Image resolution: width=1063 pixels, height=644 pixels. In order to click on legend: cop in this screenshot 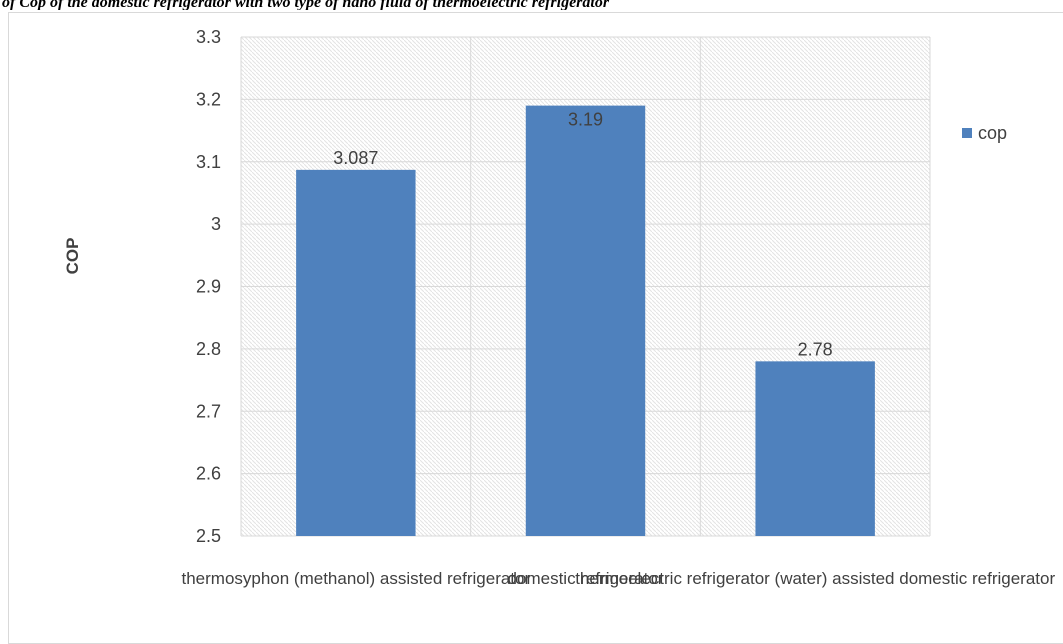, I will do `click(984, 133)`.